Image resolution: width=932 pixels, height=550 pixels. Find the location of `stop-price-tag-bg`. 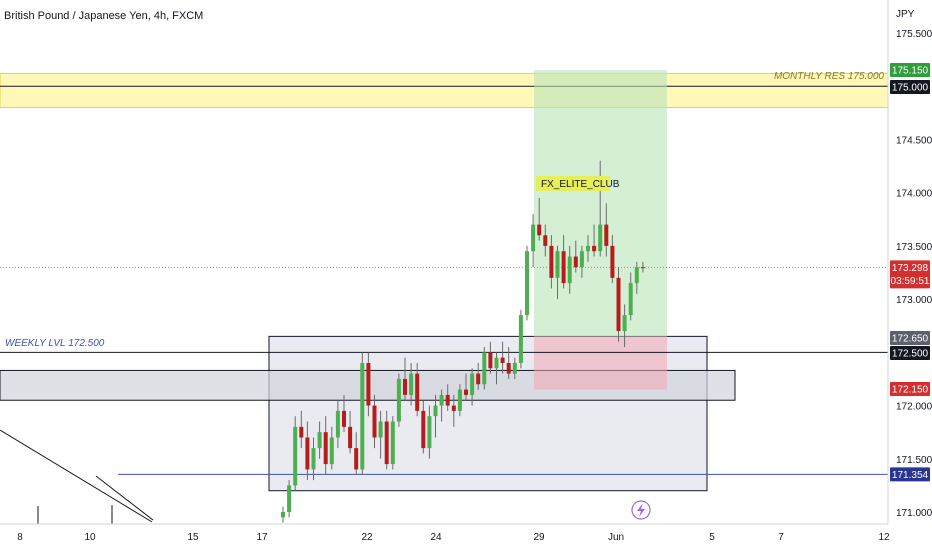

stop-price-tag-bg is located at coordinates (910, 389).